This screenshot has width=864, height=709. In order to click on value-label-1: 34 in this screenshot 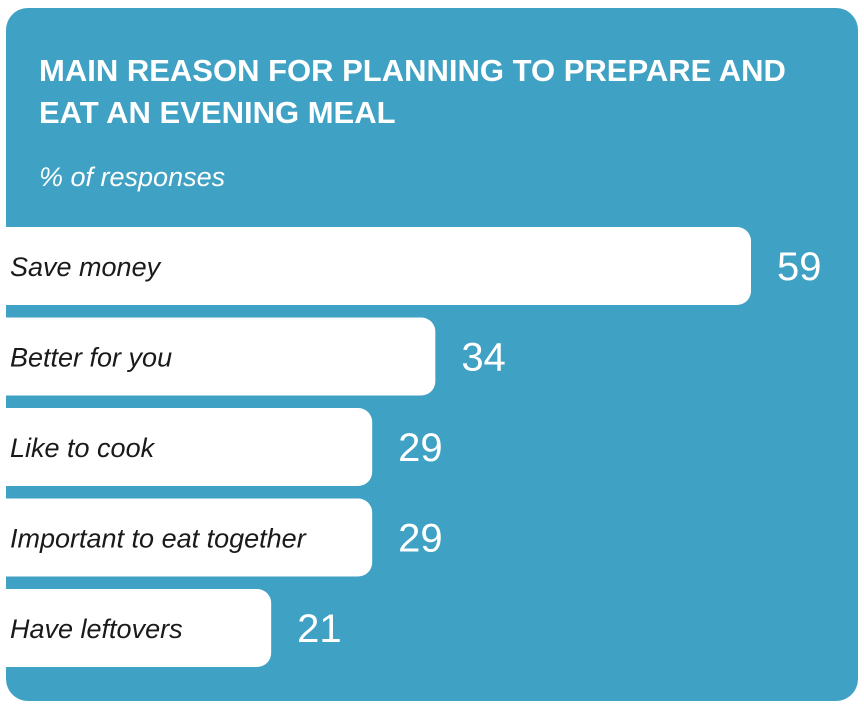, I will do `click(483, 358)`.